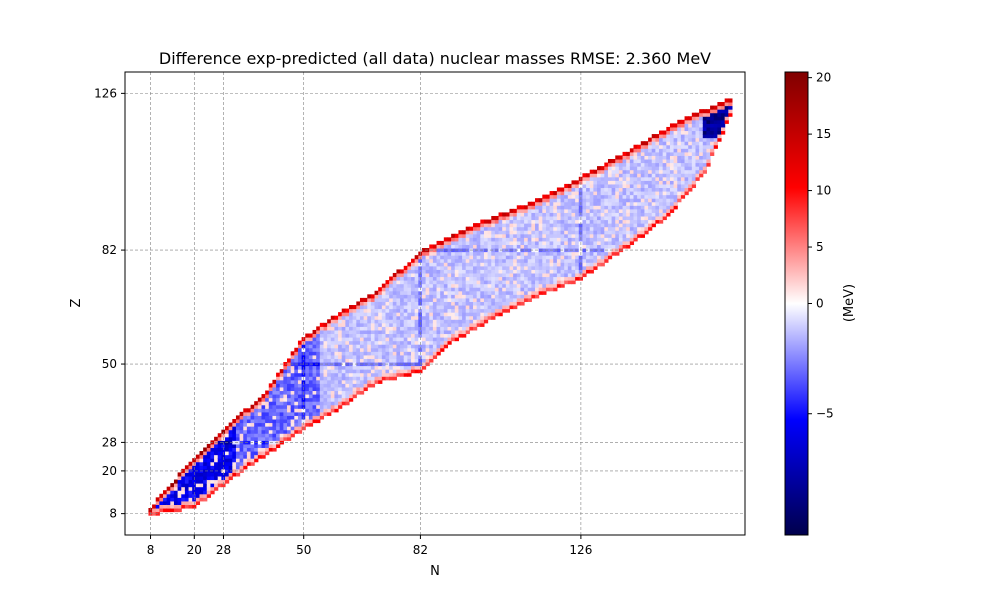 The height and width of the screenshot is (600, 1000). What do you see at coordinates (105, 93) in the screenshot?
I see `y-tick-label: 126` at bounding box center [105, 93].